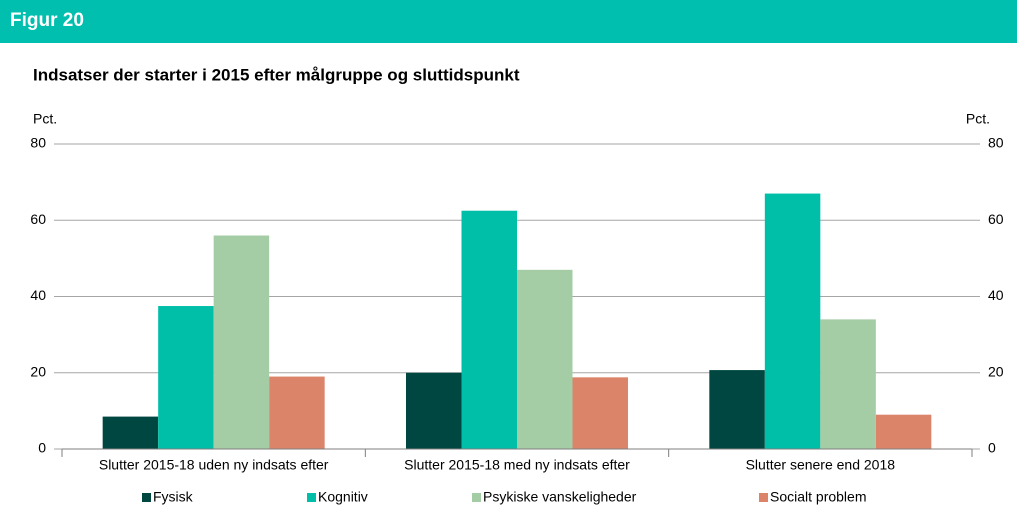 The image size is (1017, 528). Describe the element at coordinates (992, 448) in the screenshot. I see `y2-tick-label: 0` at that location.